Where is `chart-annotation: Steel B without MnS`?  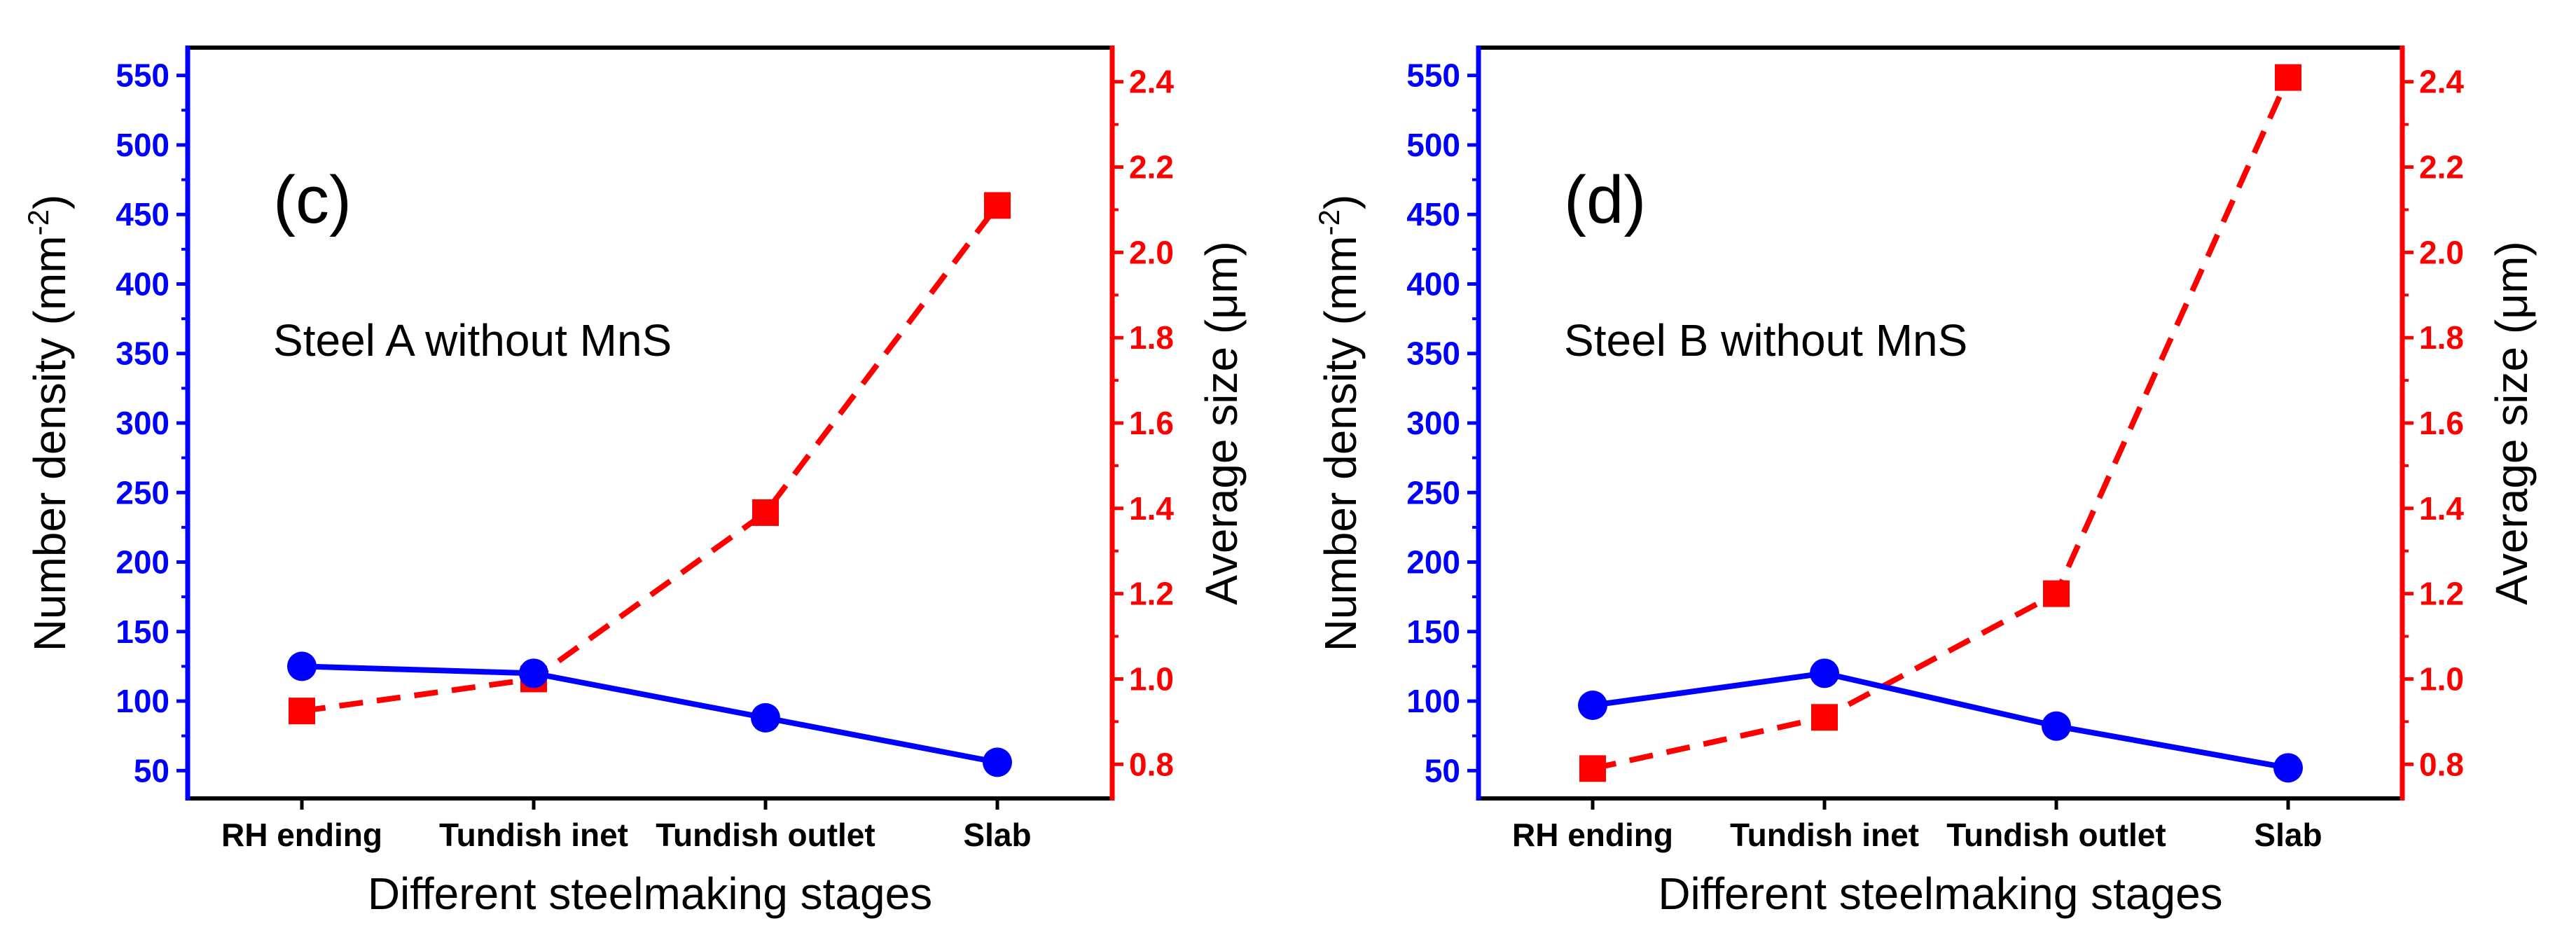
chart-annotation: Steel B without MnS is located at coordinates (1766, 340).